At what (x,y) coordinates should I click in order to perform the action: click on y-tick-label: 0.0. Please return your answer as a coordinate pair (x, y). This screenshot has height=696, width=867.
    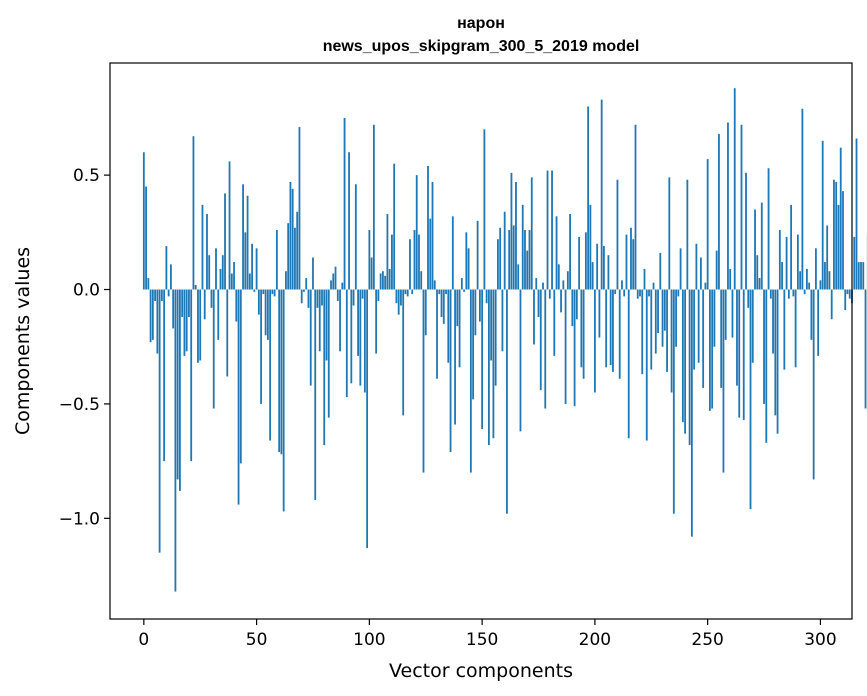
    Looking at the image, I should click on (86, 291).